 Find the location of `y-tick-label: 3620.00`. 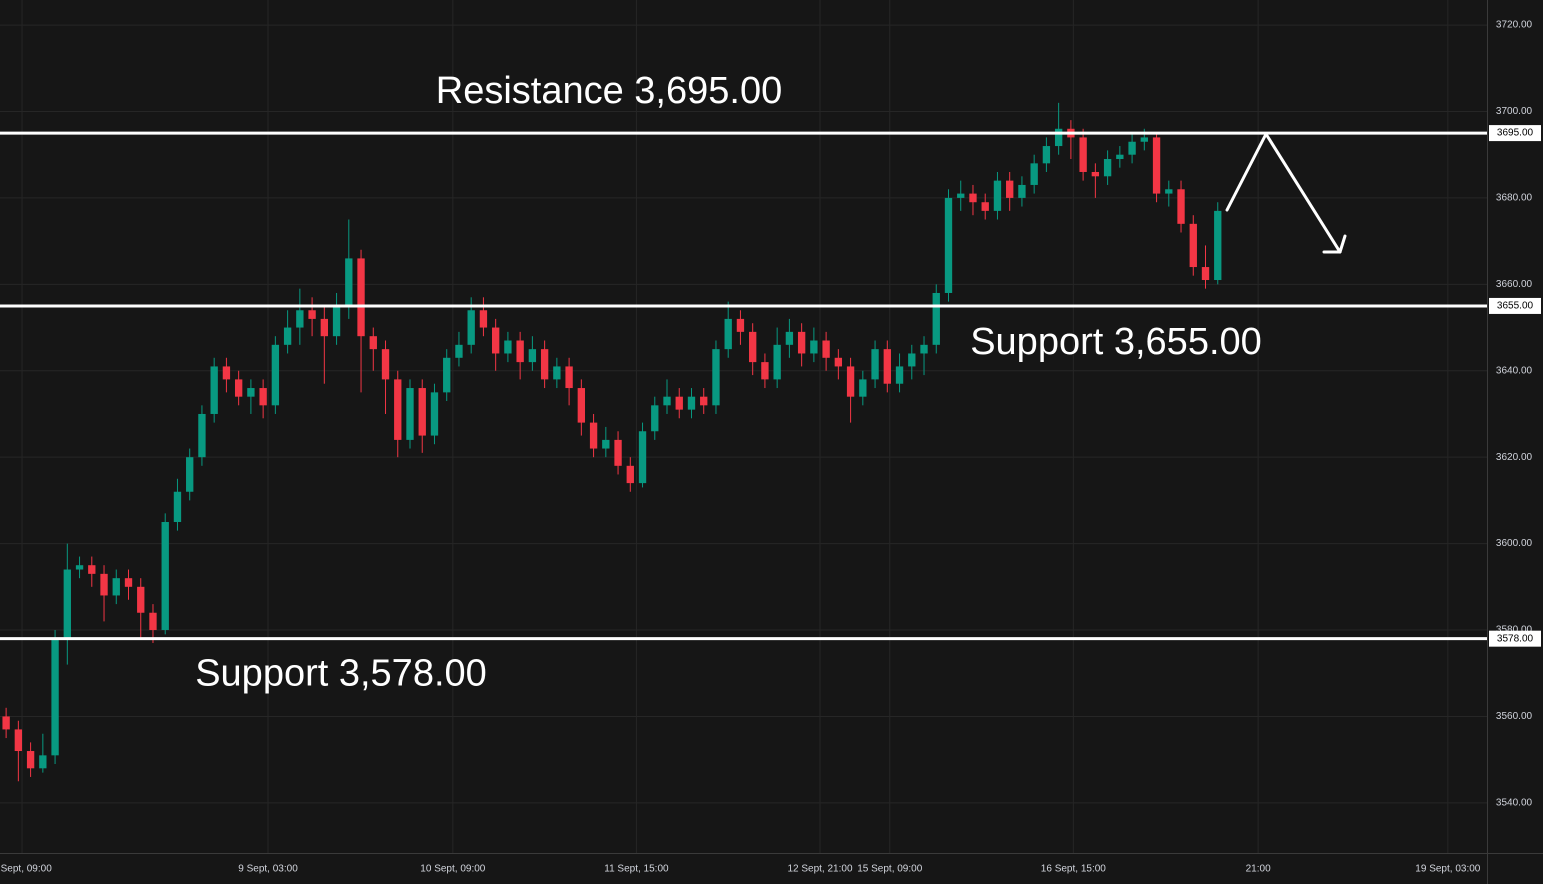

y-tick-label: 3620.00 is located at coordinates (1514, 457).